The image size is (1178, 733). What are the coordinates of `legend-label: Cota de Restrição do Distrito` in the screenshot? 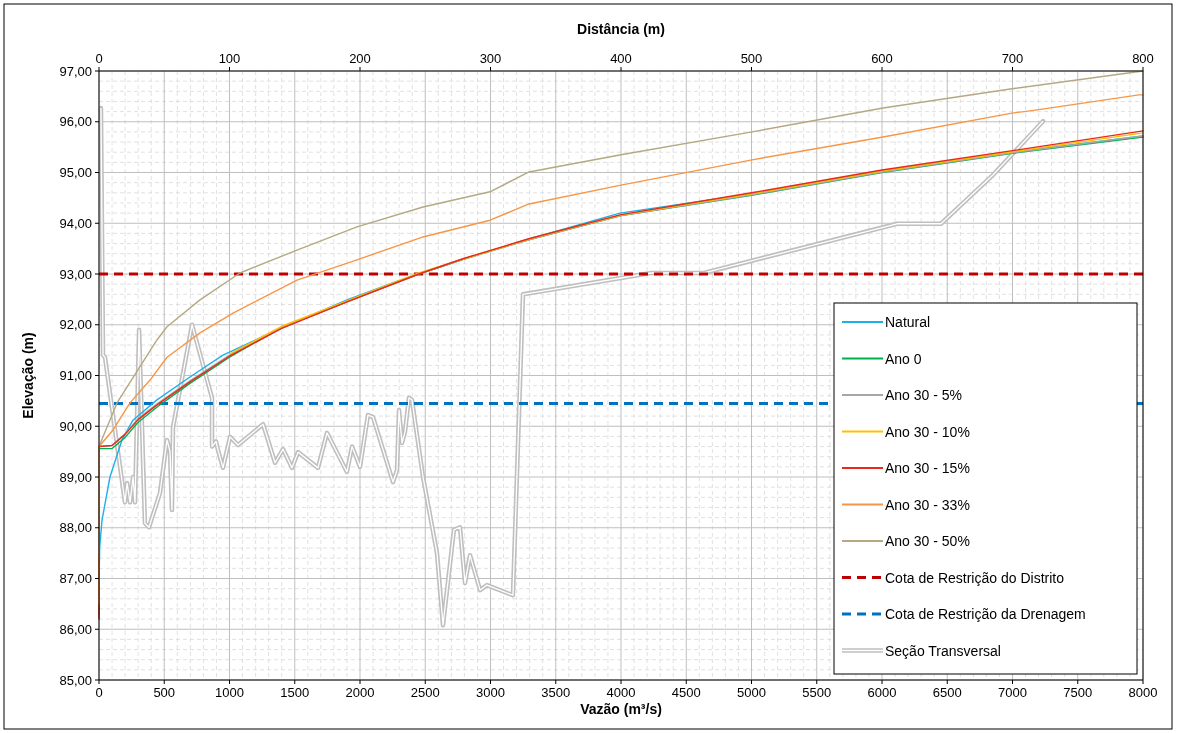 It's located at (975, 577).